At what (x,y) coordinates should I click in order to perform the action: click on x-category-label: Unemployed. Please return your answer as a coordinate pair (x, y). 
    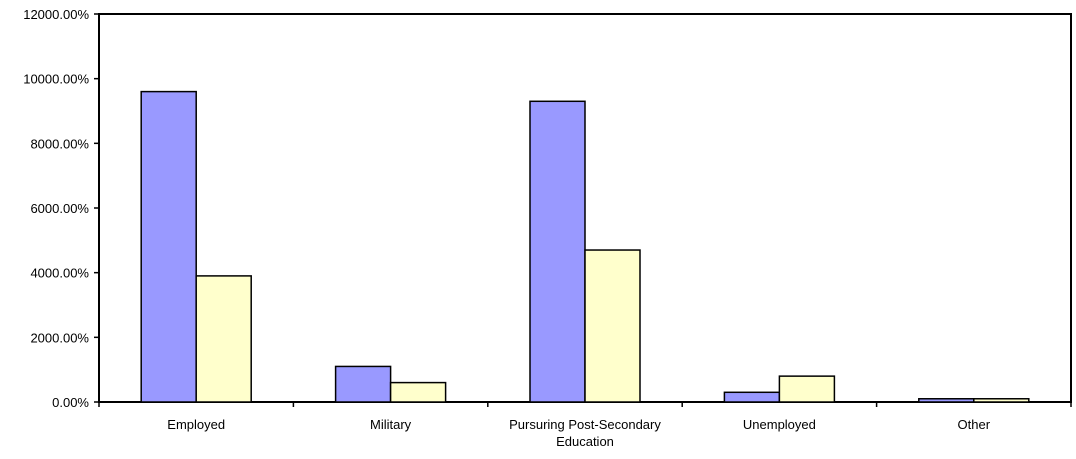
    Looking at the image, I should click on (779, 424).